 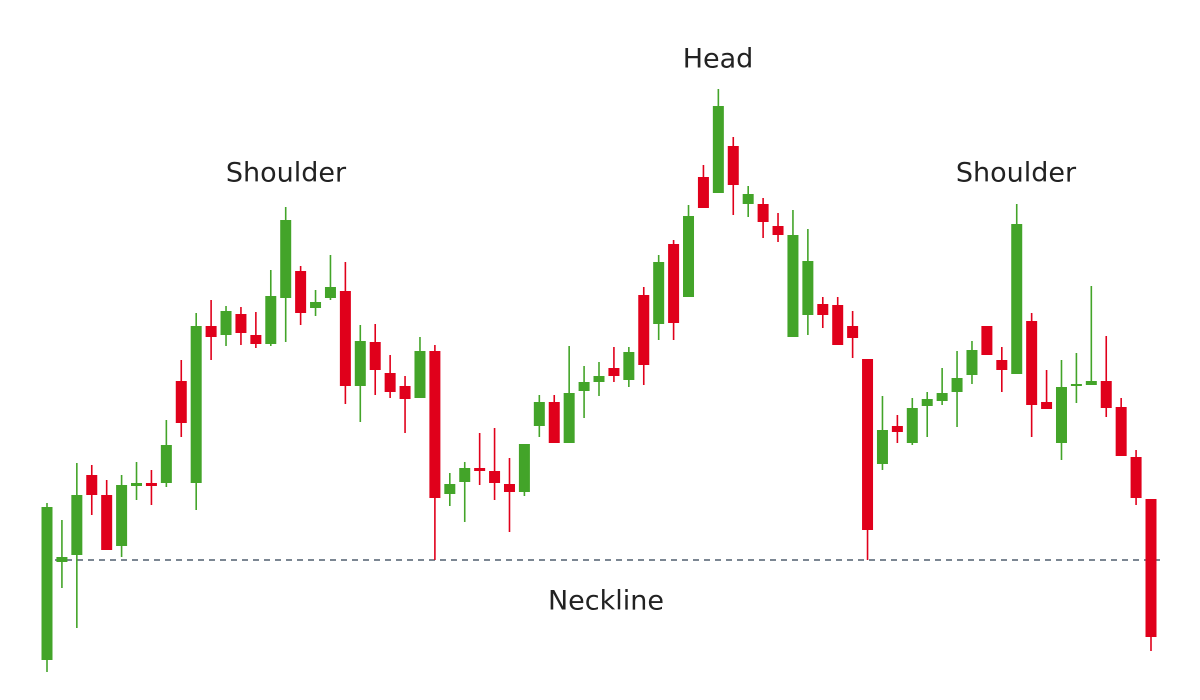 What do you see at coordinates (606, 601) in the screenshot?
I see `annotation: Neckline` at bounding box center [606, 601].